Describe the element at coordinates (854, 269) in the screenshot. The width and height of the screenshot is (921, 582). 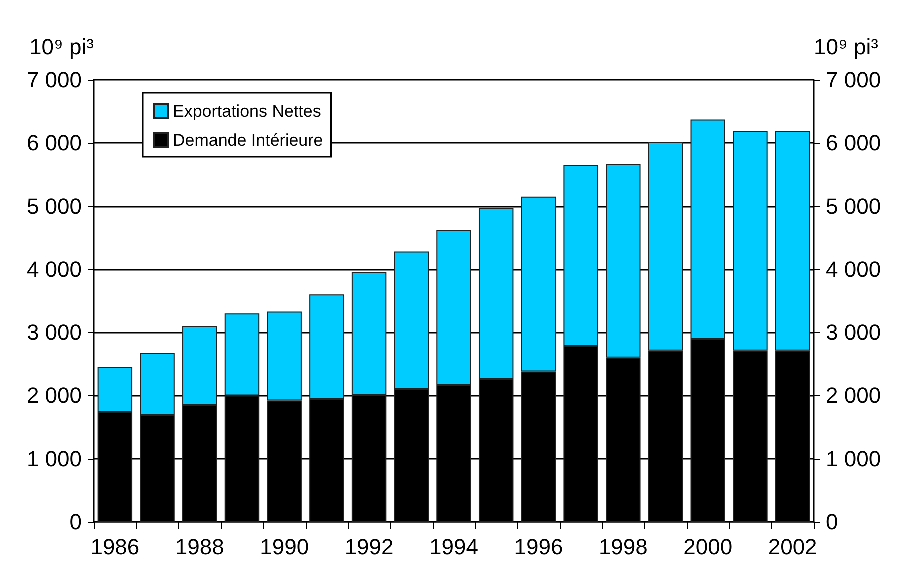
I see `y2-tick-label: 4 000` at that location.